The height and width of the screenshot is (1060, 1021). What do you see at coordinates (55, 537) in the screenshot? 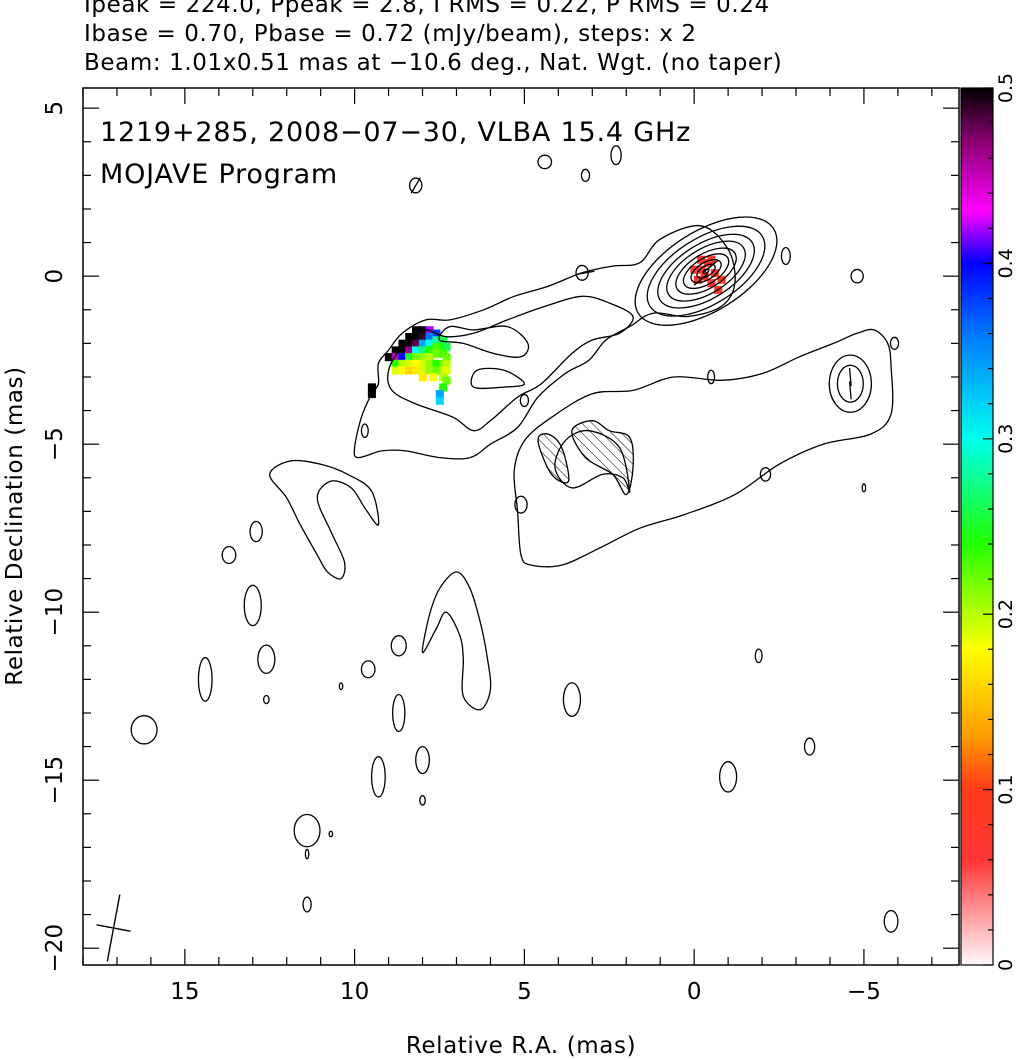
I see `y-axis-tick-labels: 5 0 −5 −10 −15 −20` at bounding box center [55, 537].